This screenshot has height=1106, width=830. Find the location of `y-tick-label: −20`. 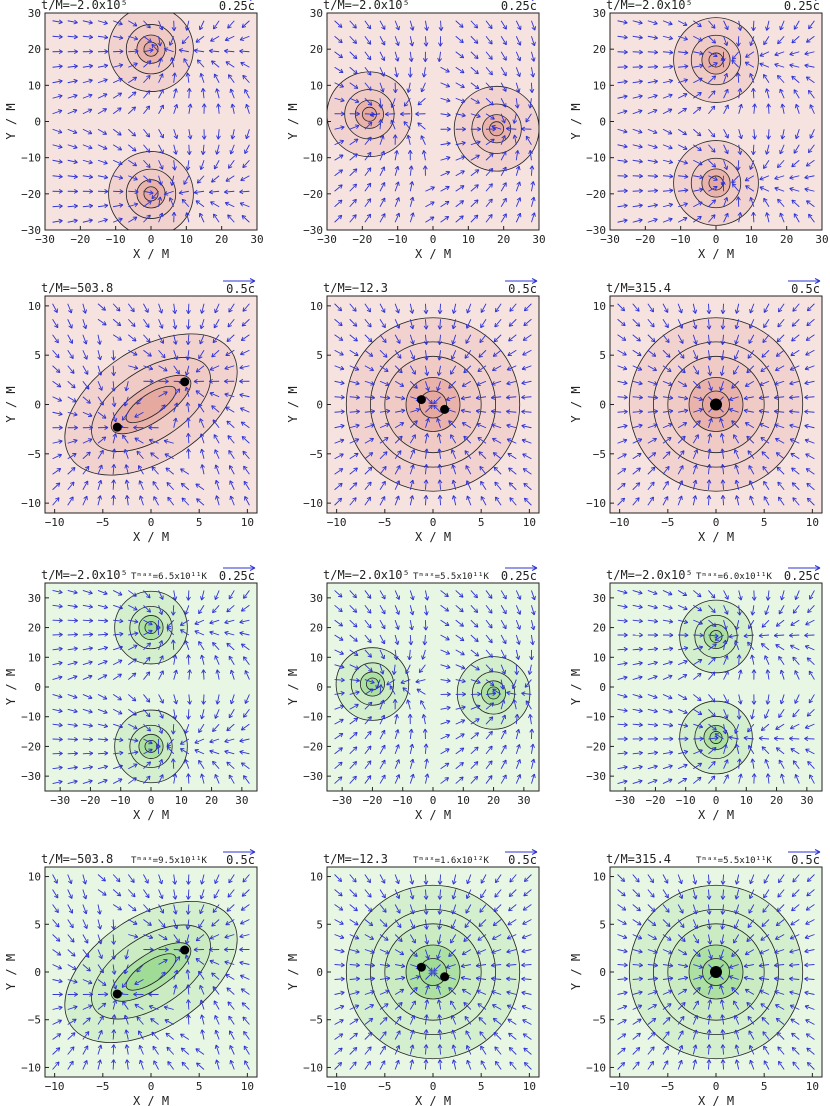

y-tick-label: −20 is located at coordinates (313, 746).